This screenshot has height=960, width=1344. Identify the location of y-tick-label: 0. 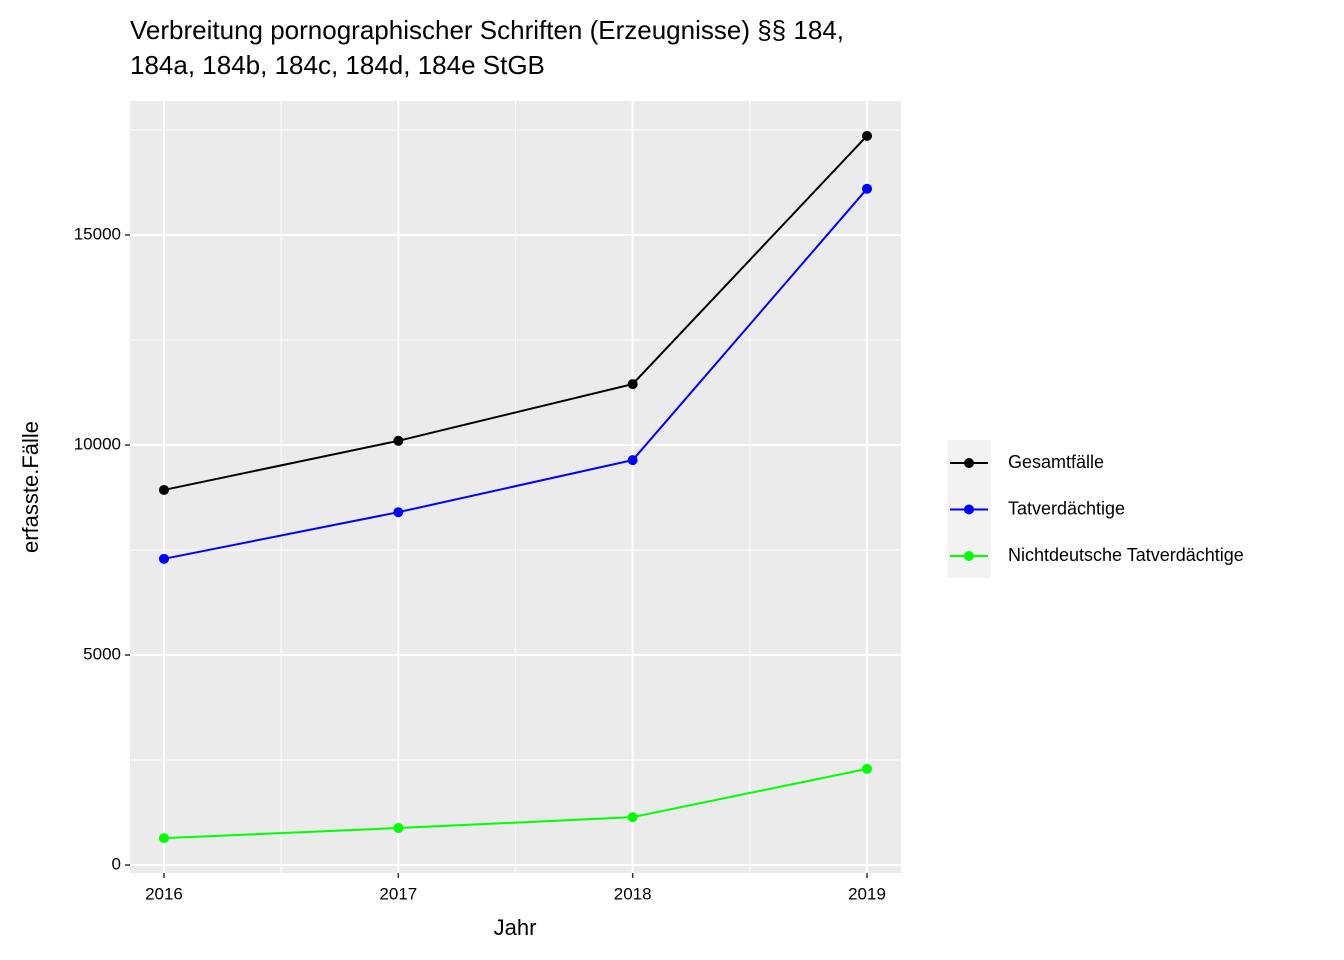
(116, 864).